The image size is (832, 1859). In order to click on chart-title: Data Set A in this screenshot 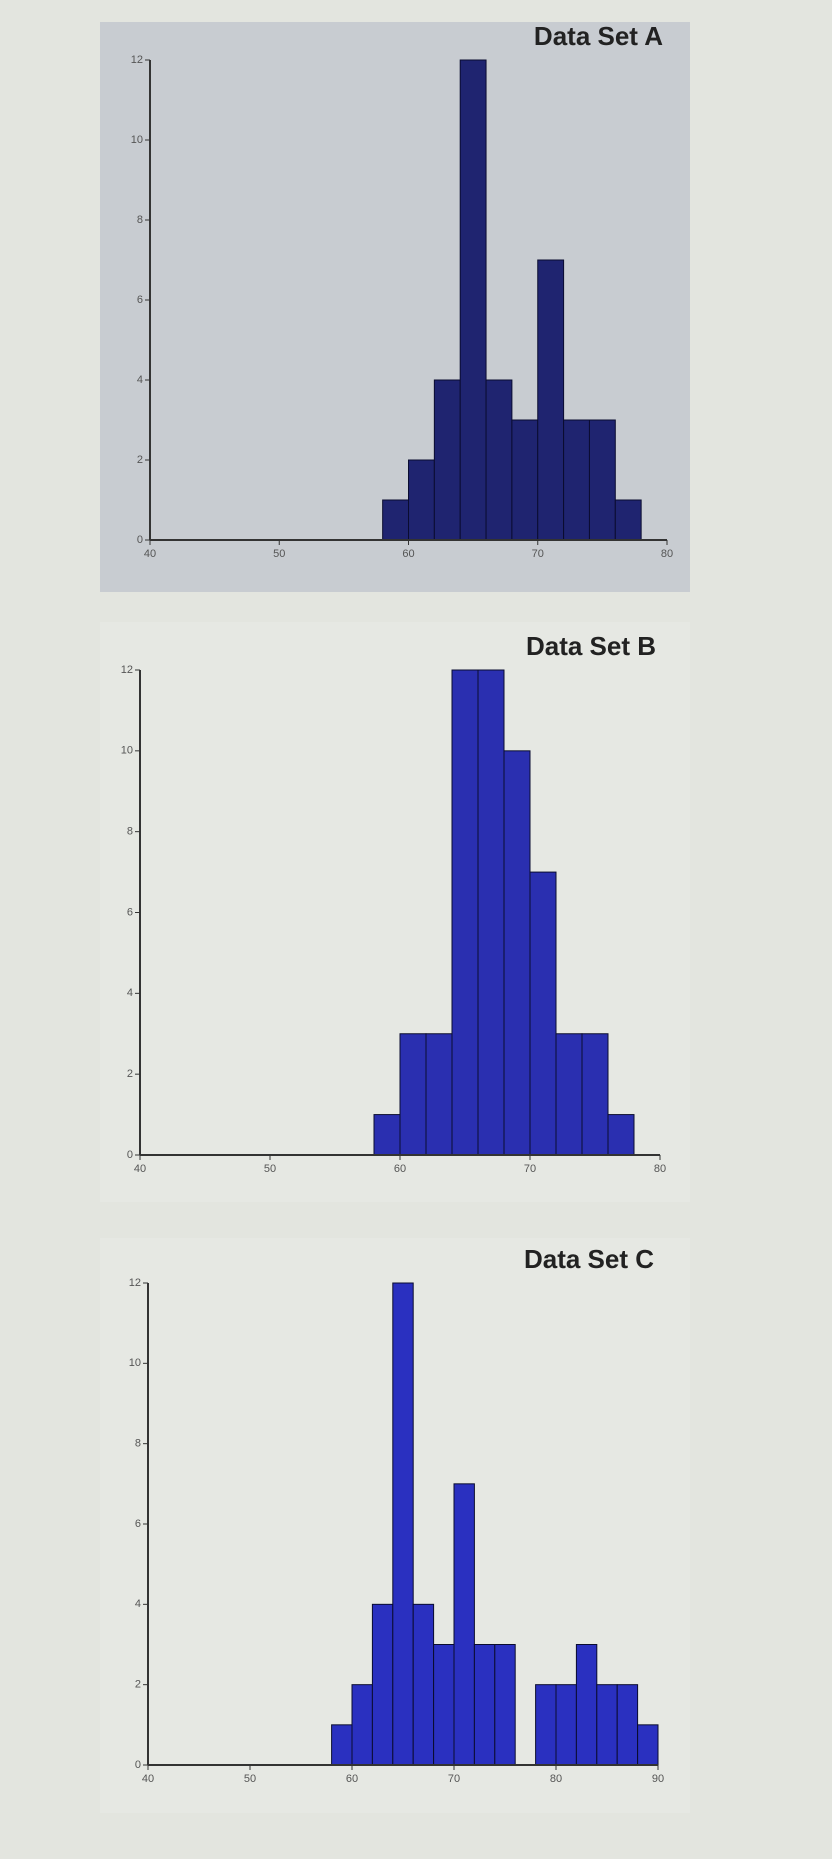, I will do `click(598, 36)`.